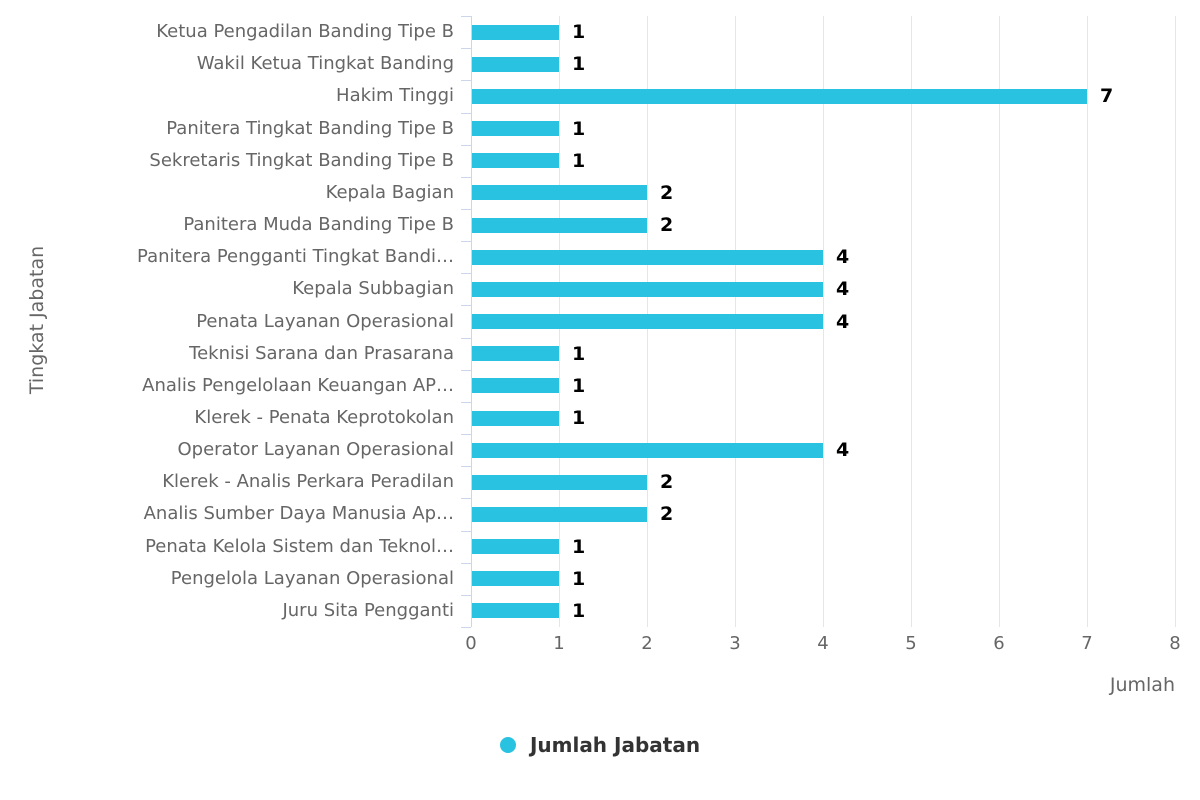 This screenshot has width=1200, height=800. What do you see at coordinates (308, 482) in the screenshot?
I see `category-label: Klerek - Analis Perkara Peradilan` at bounding box center [308, 482].